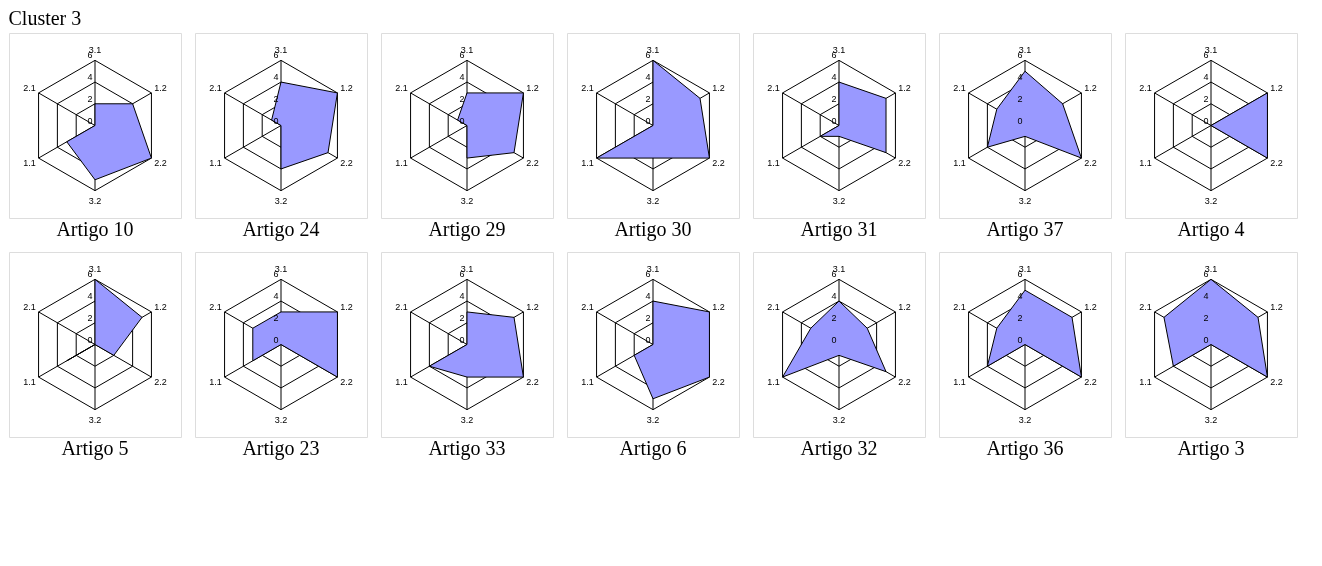 The width and height of the screenshot is (1322, 566). What do you see at coordinates (45, 17) in the screenshot?
I see `text: Cluster 3` at bounding box center [45, 17].